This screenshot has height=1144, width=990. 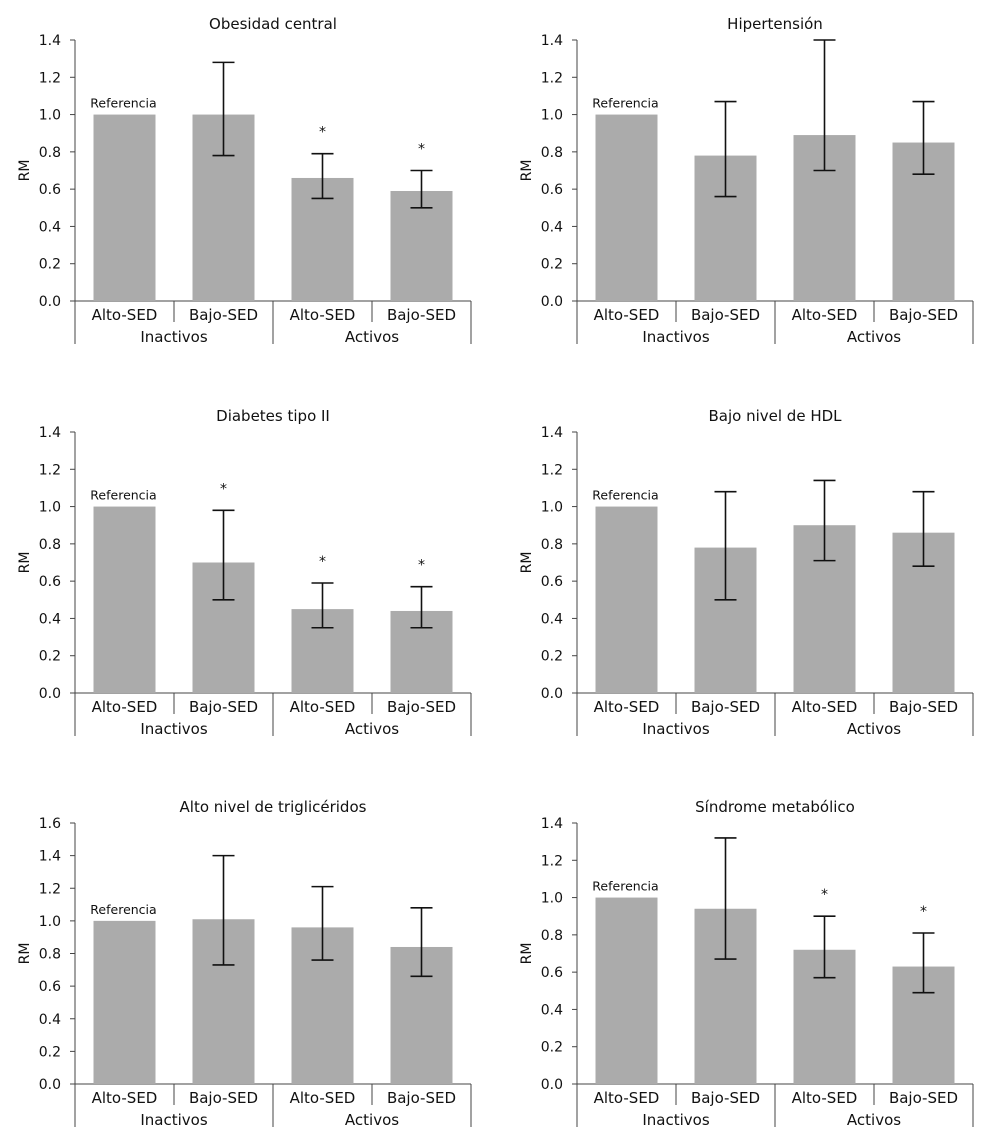 I want to click on chart-title: Obesidad central, so click(x=273, y=24).